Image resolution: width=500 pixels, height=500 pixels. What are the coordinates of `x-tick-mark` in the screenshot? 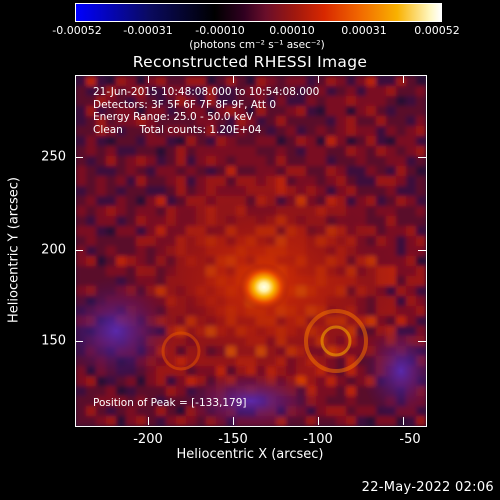 It's located at (233, 79).